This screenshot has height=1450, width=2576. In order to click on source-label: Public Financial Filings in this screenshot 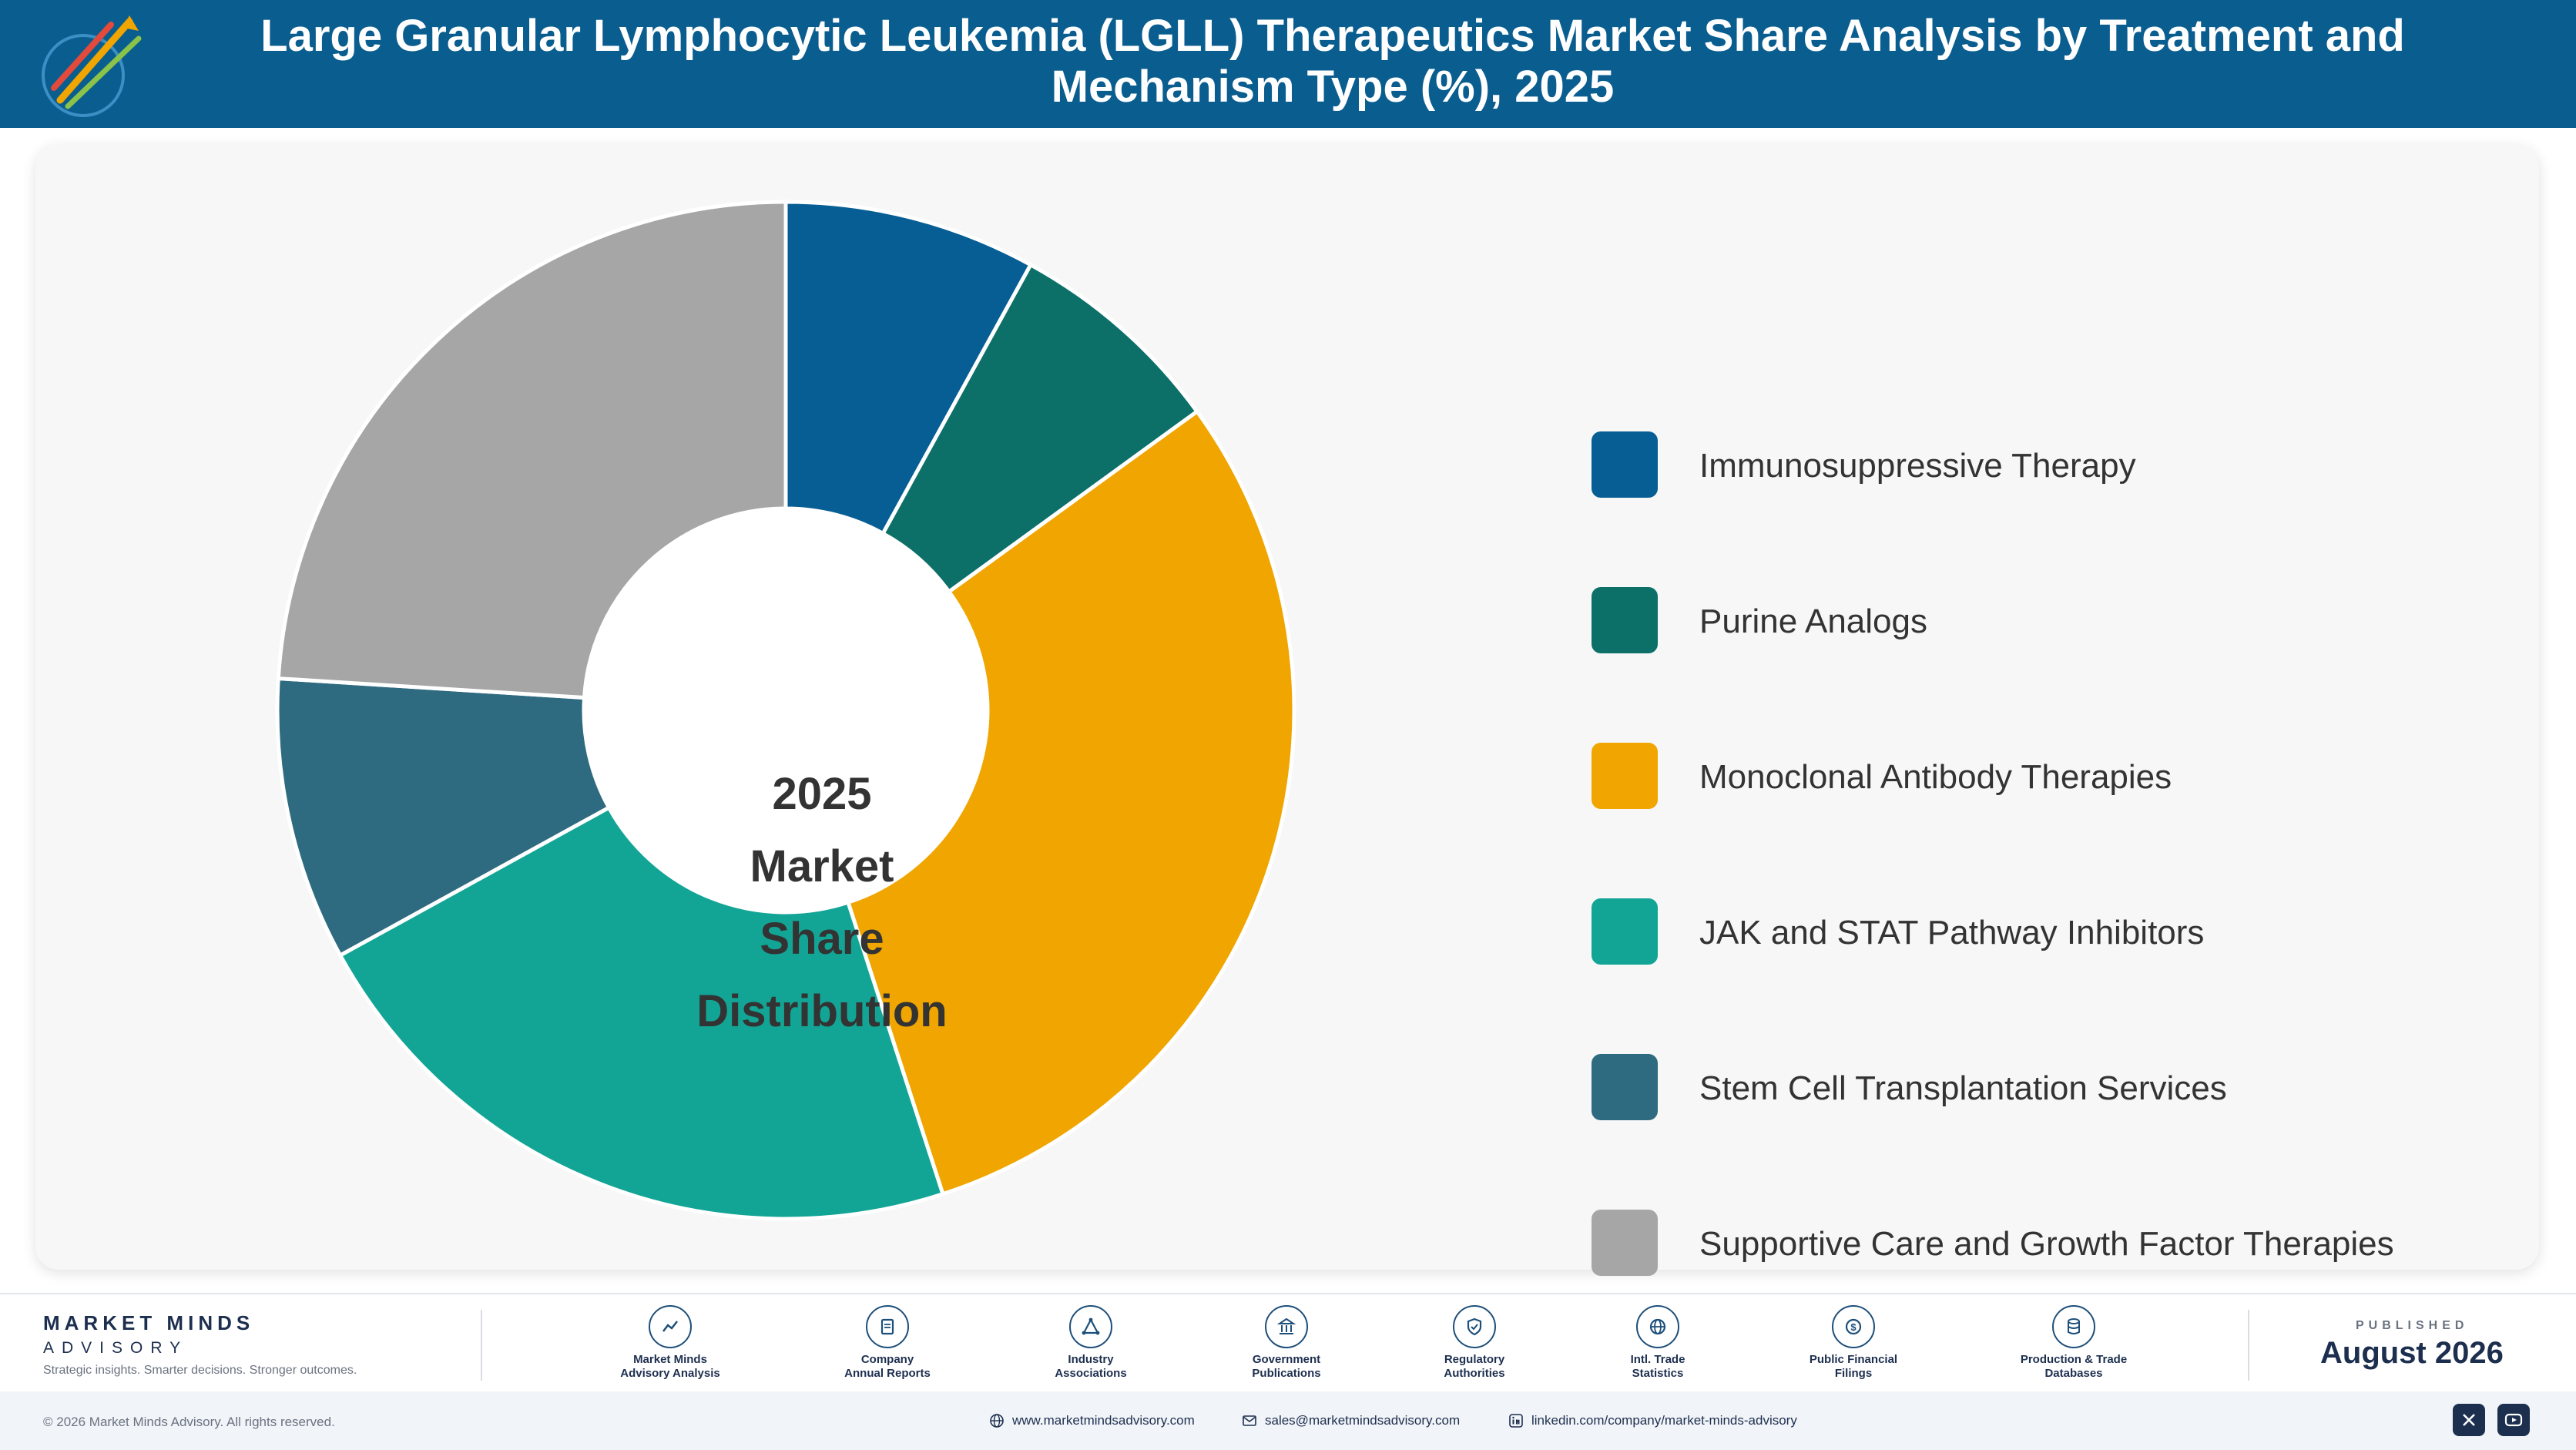, I will do `click(1853, 1366)`.